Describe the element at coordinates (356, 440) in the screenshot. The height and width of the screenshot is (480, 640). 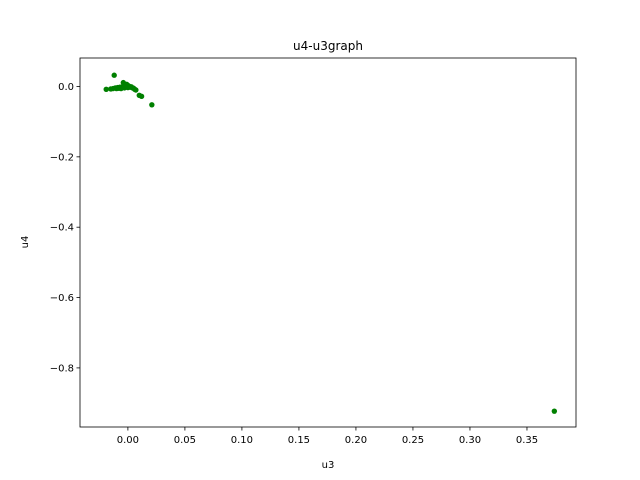
I see `x-tick-label: 0.20` at that location.